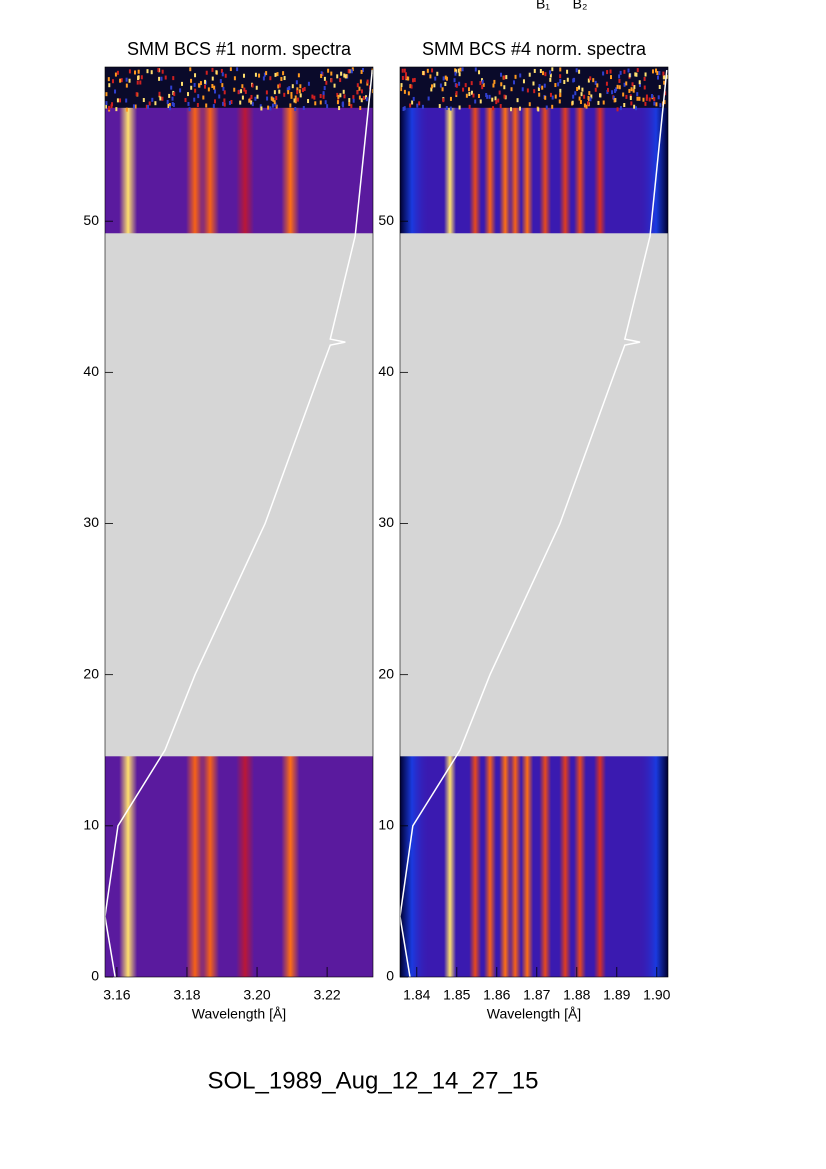 The width and height of the screenshot is (826, 1169). I want to click on y-tick-label: 30, so click(386, 522).